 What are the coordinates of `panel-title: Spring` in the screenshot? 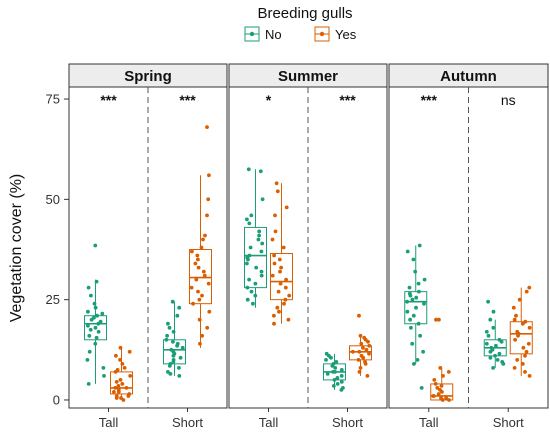 It's located at (148, 76).